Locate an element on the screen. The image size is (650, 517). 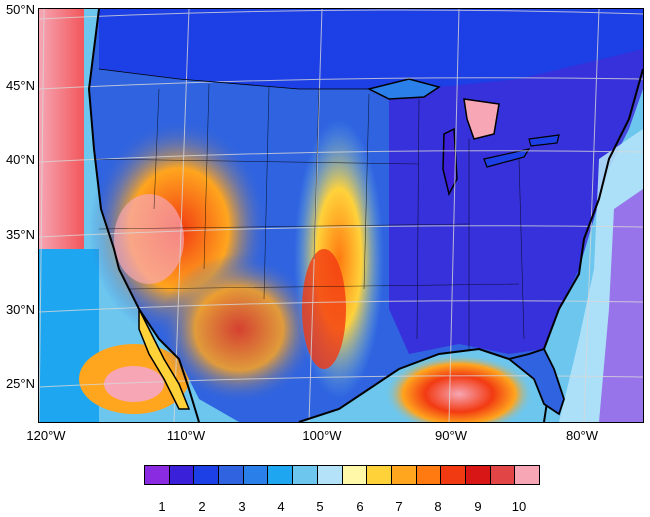
lake-superior is located at coordinates (403, 89).